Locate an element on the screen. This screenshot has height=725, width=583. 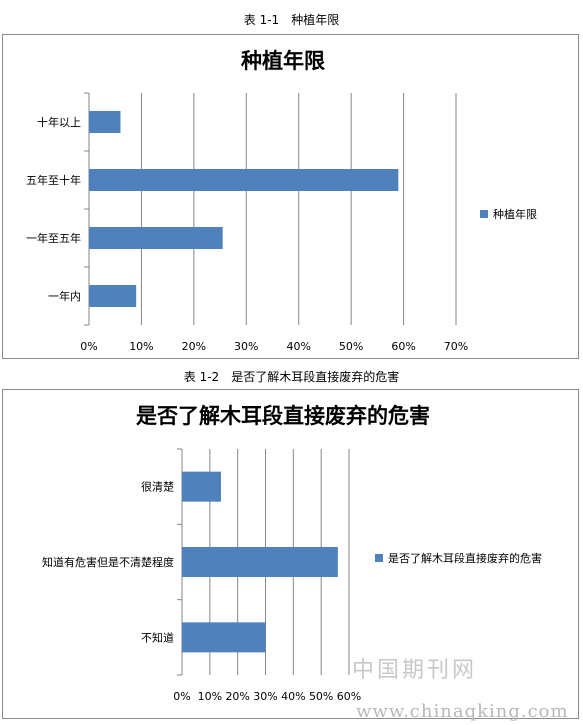
category-label: 很清楚 is located at coordinates (157, 487).